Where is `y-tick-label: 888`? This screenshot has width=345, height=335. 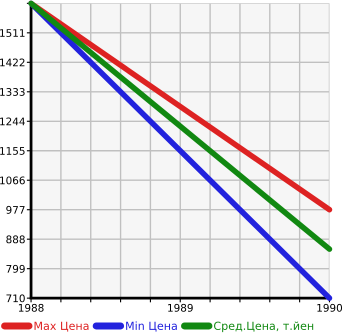
y-tick-label: 888 is located at coordinates (15, 239).